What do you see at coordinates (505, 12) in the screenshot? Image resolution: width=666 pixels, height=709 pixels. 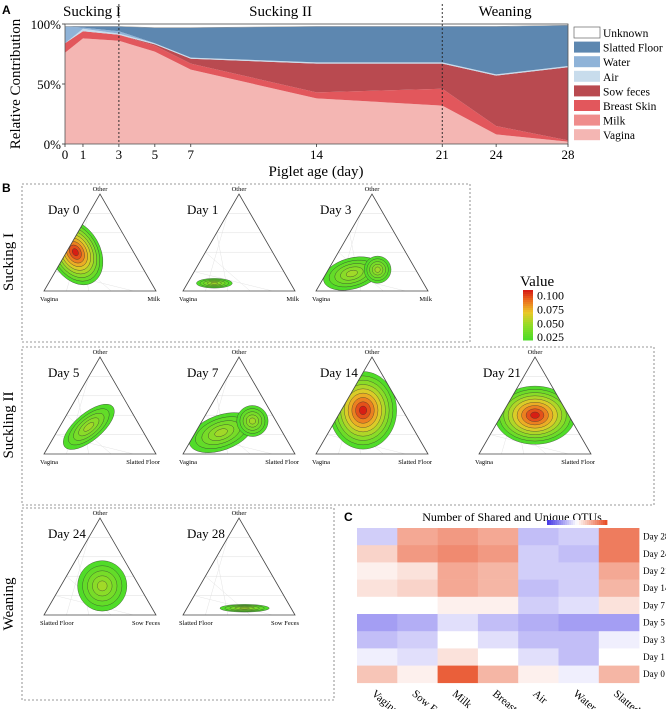 I see `phase-label-weaning: Weaning` at bounding box center [505, 12].